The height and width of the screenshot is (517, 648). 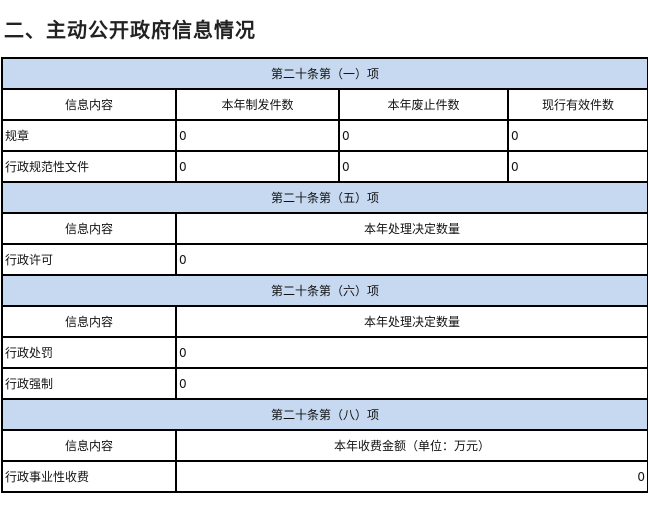 I want to click on section-header-3: 第二十条第（六）项, so click(x=324, y=290).